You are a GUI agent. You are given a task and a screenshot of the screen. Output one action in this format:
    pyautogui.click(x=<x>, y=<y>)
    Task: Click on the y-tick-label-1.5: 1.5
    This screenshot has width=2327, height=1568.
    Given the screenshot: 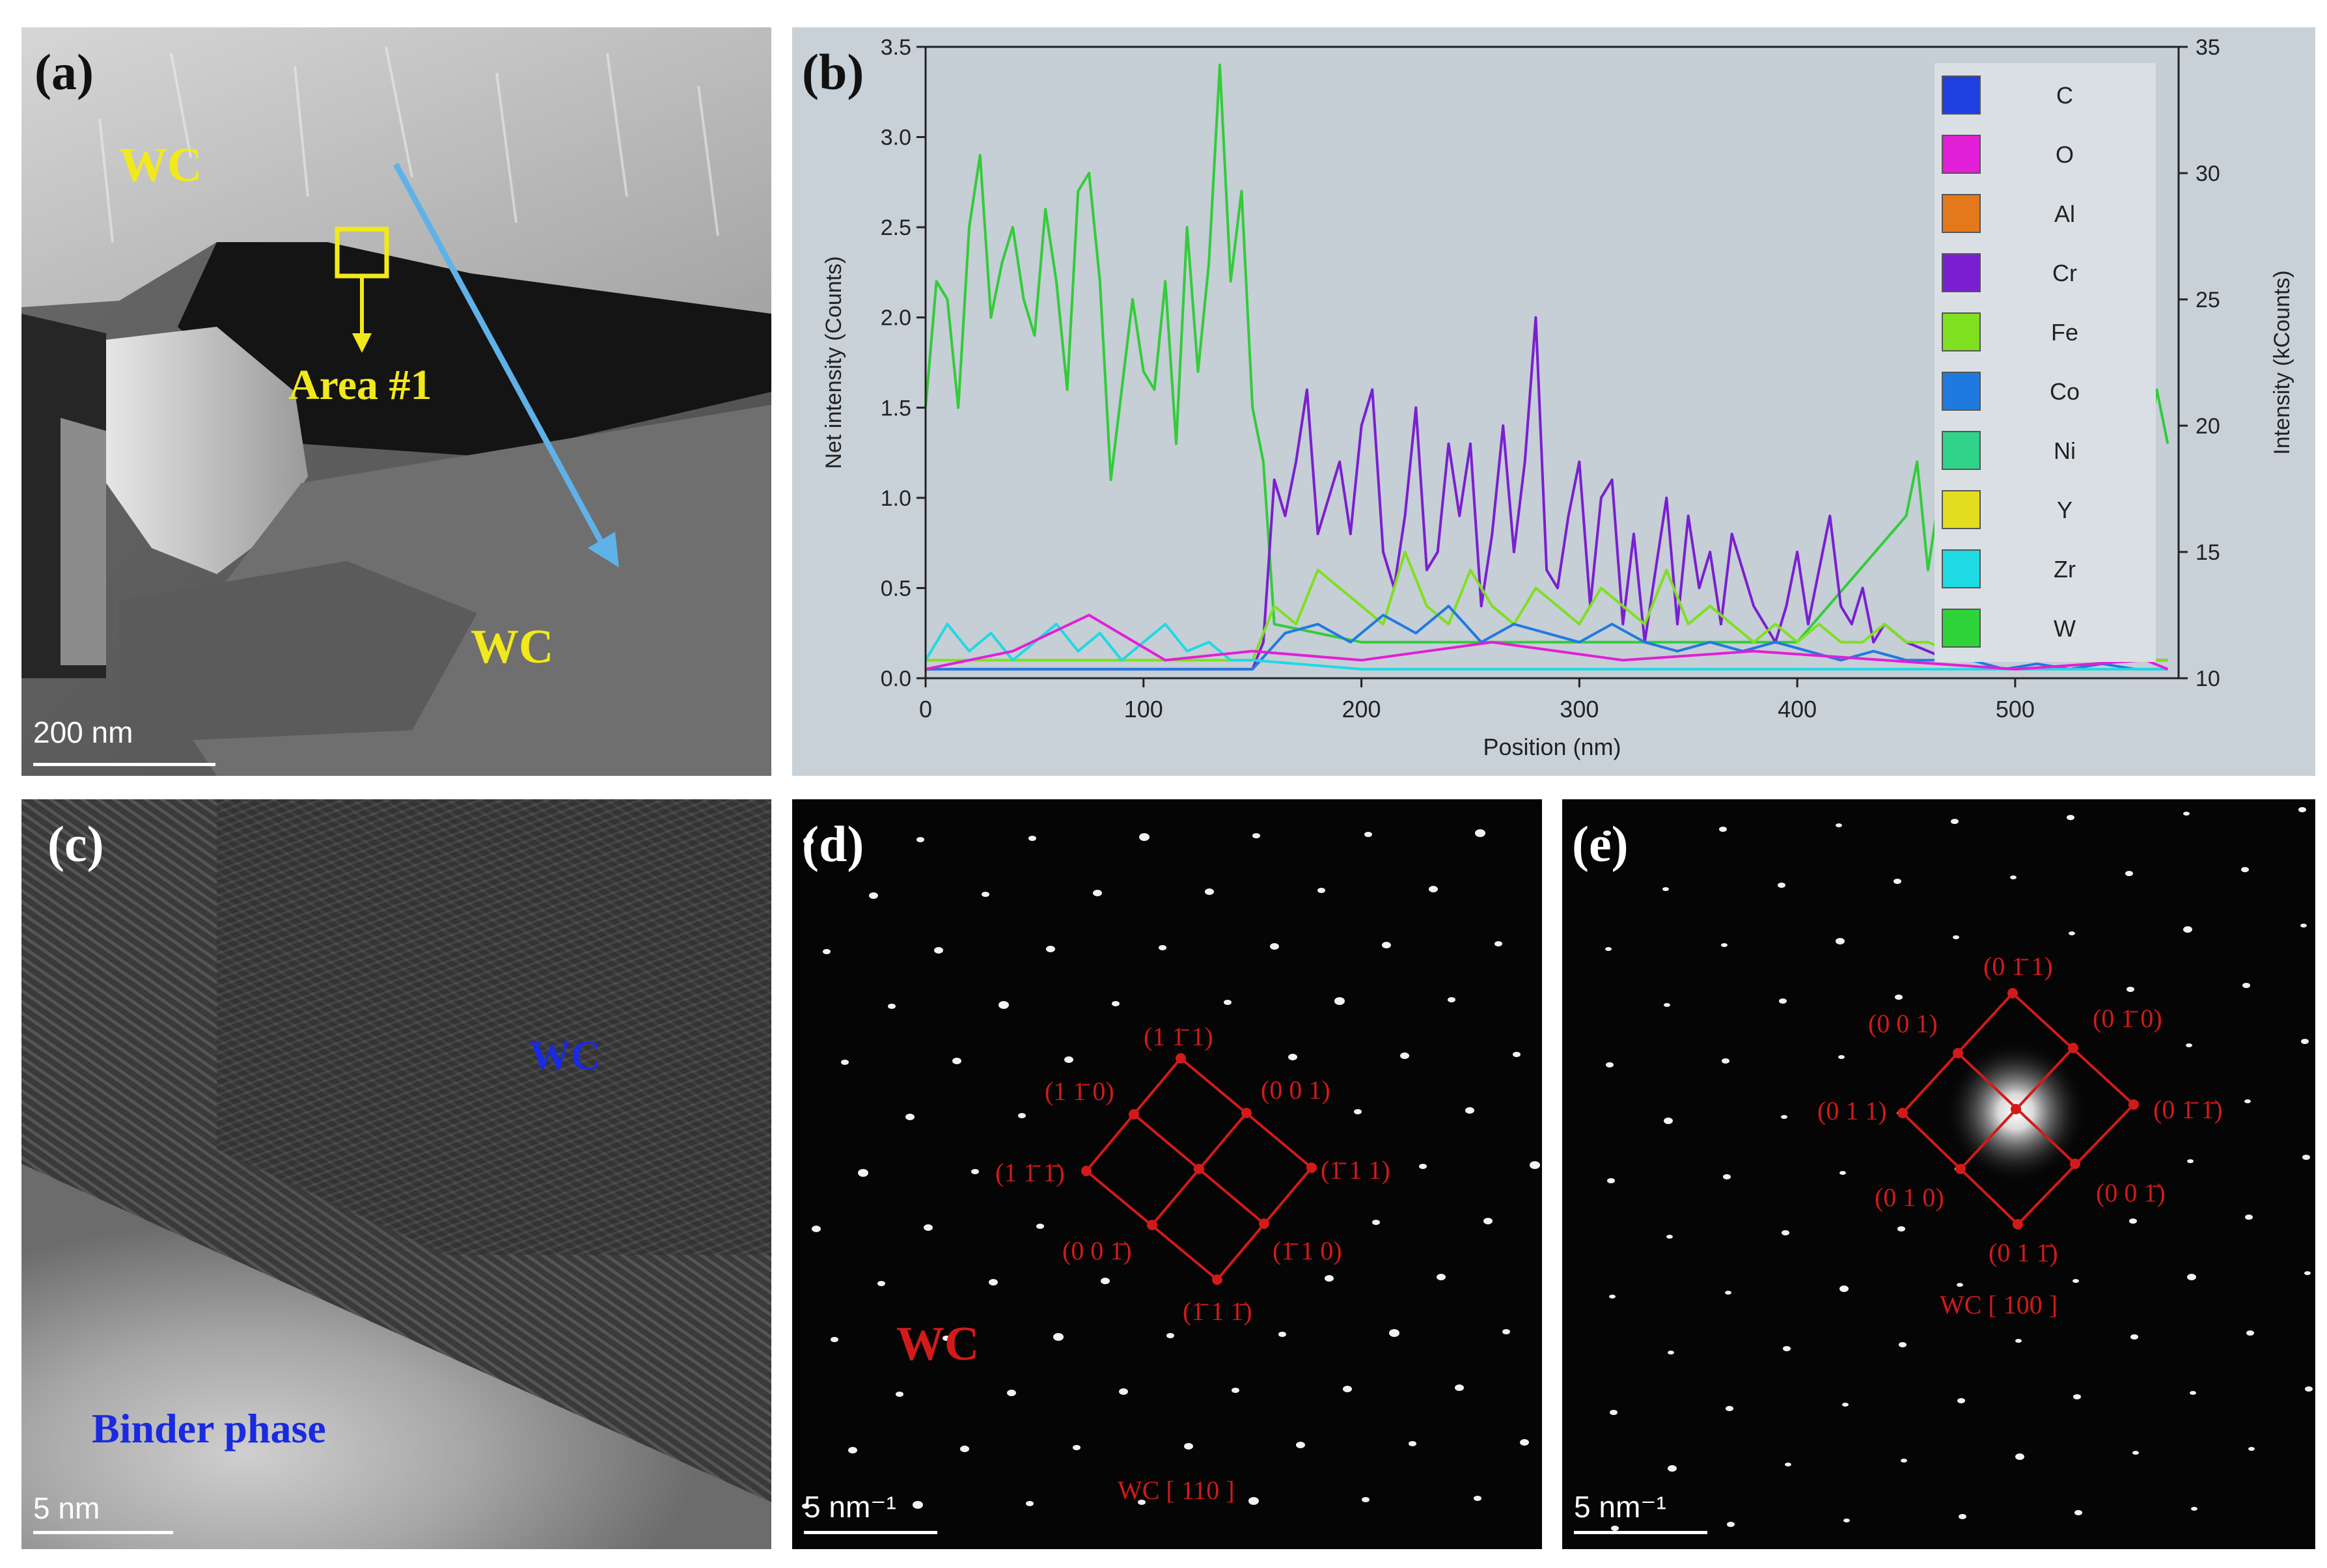 What is the action you would take?
    pyautogui.click(x=896, y=408)
    